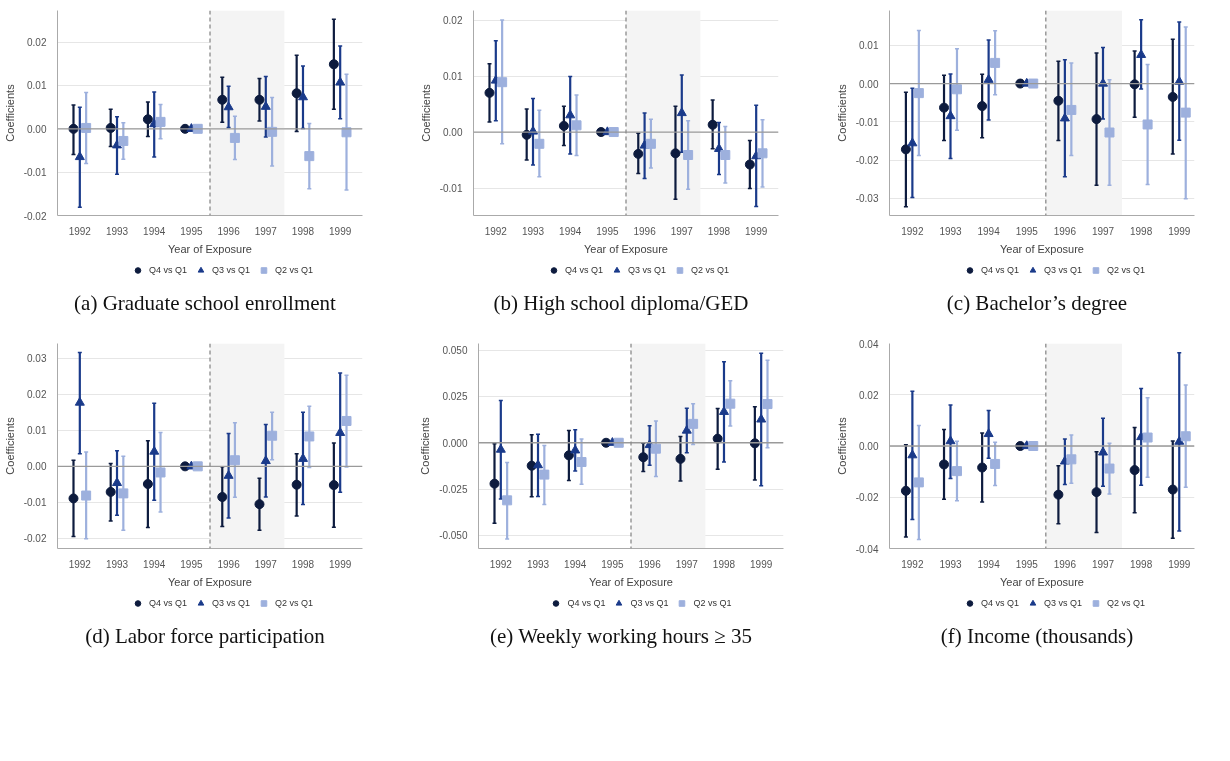 This screenshot has height=761, width=1230. What do you see at coordinates (867, 199) in the screenshot?
I see `y-tick-label: -0.03` at bounding box center [867, 199].